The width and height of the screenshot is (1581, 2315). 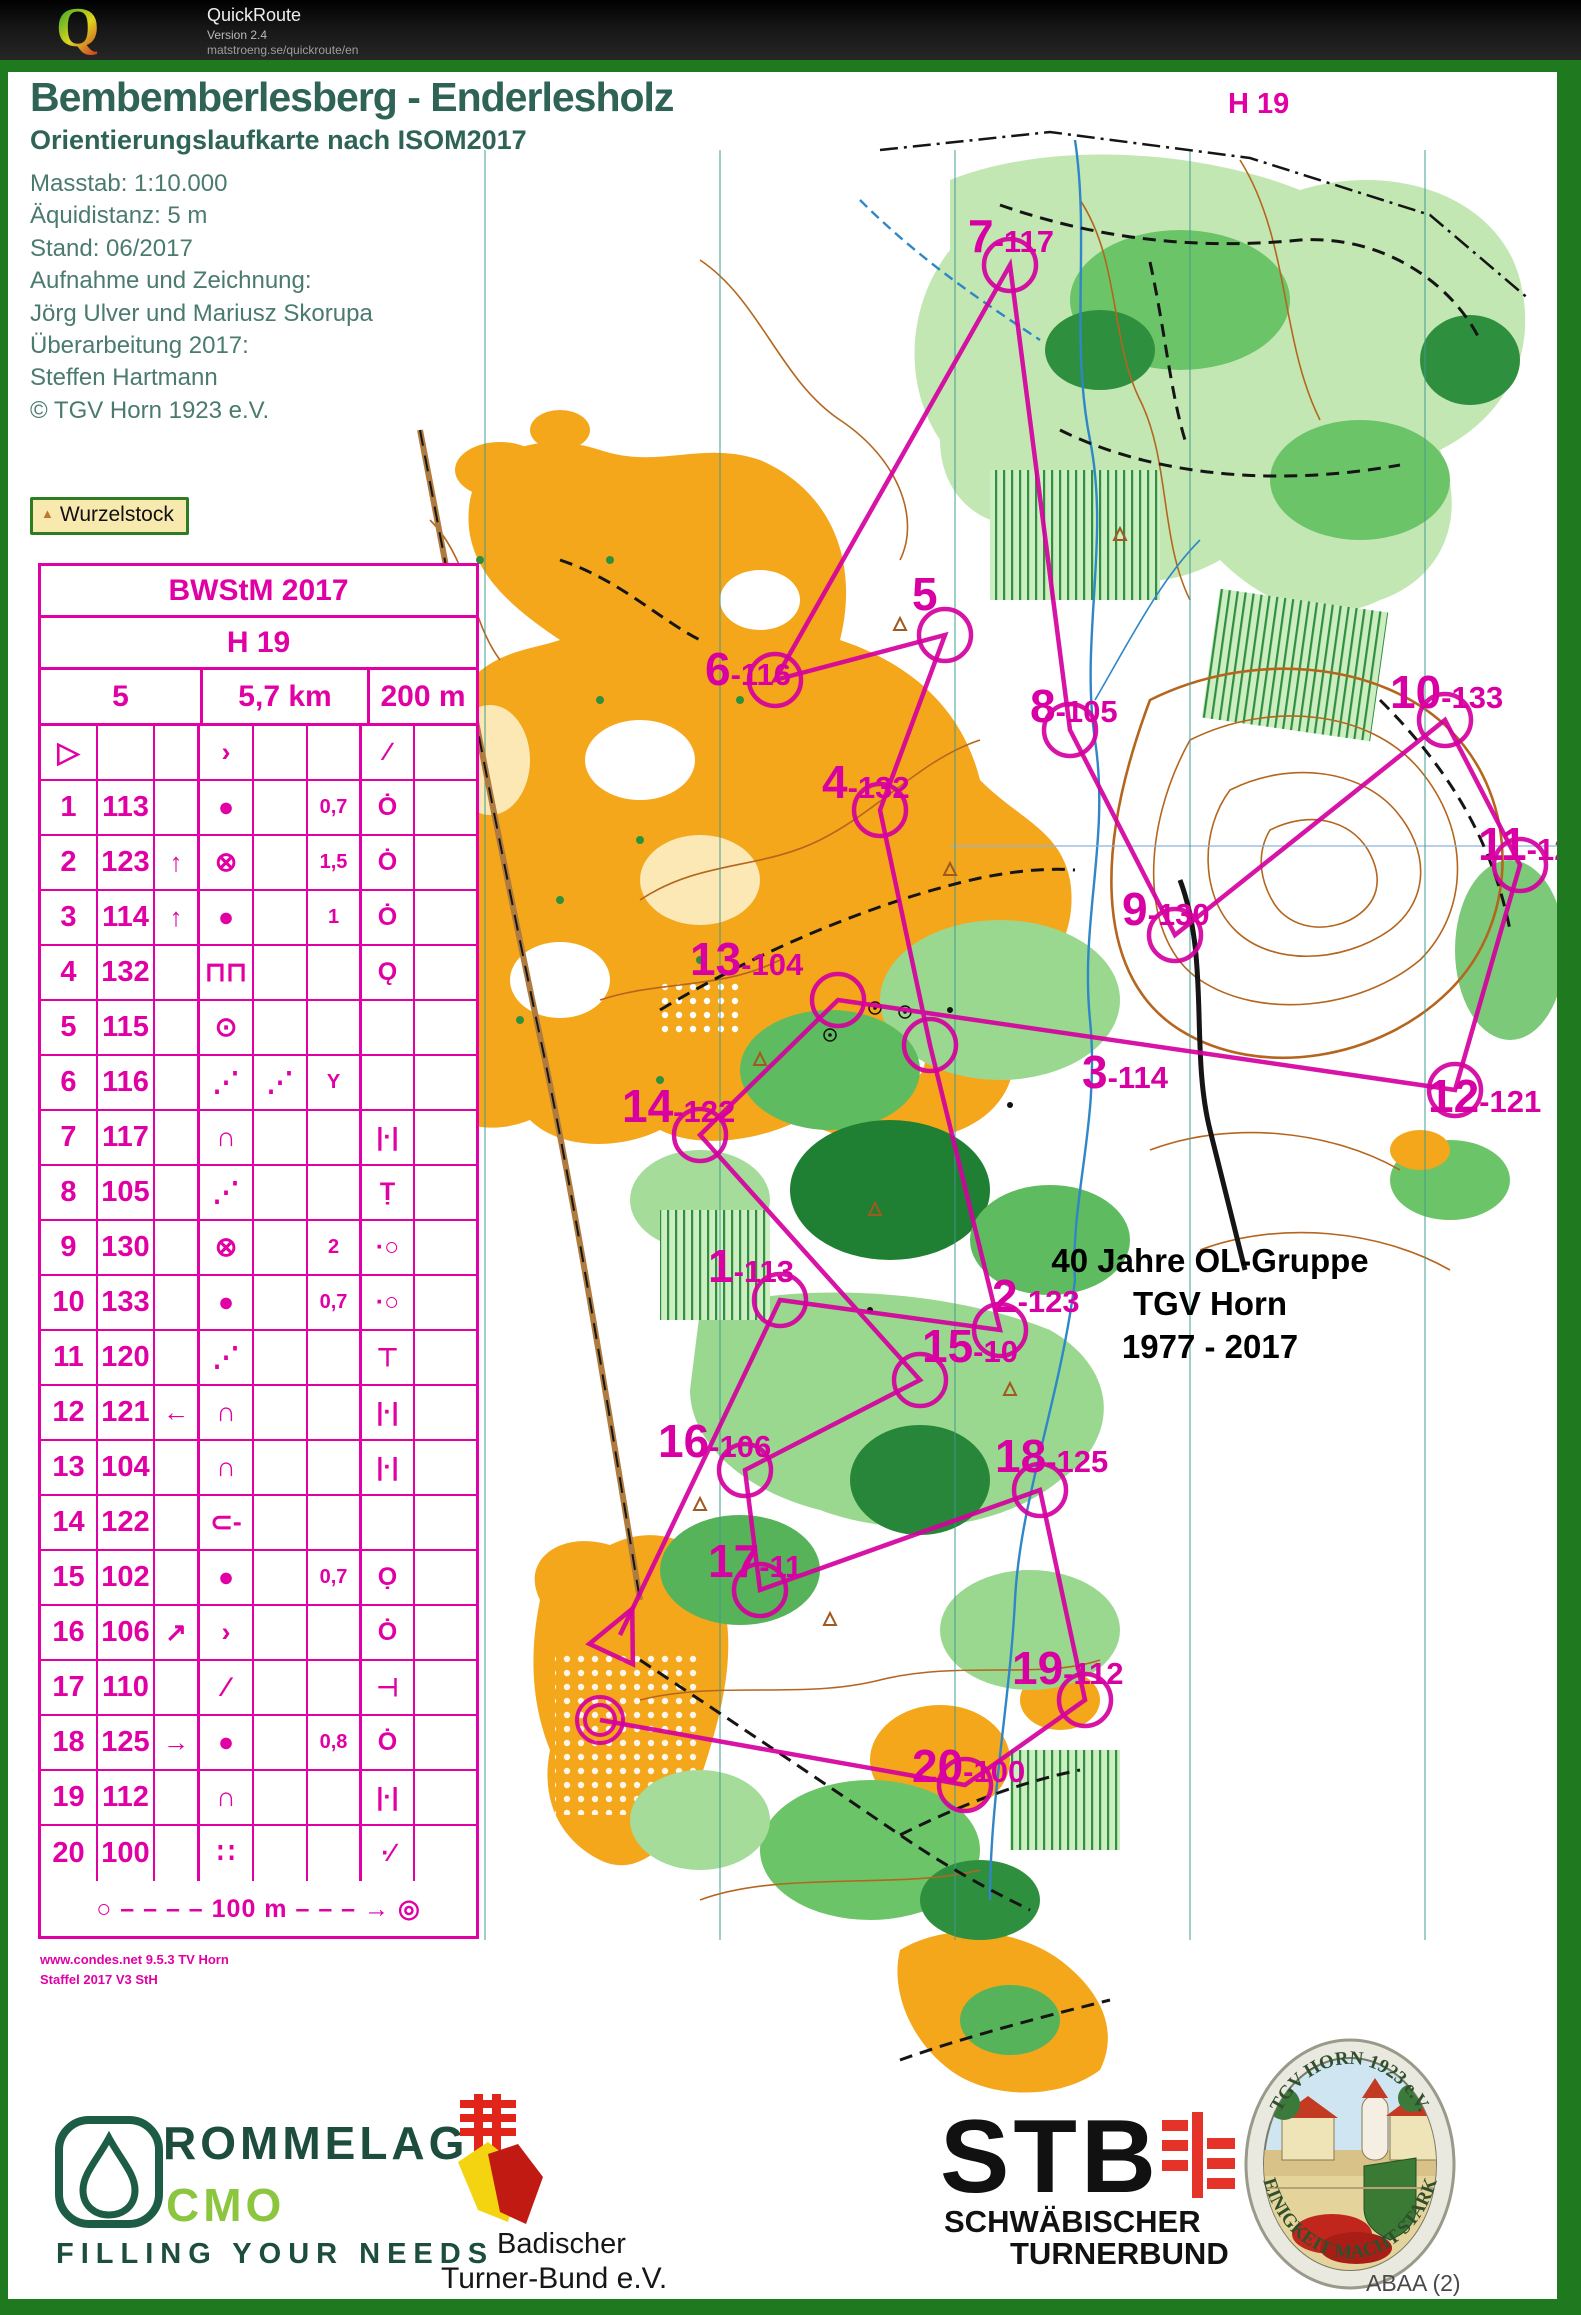 I want to click on cd-cell-f: 1, so click(x=335, y=917).